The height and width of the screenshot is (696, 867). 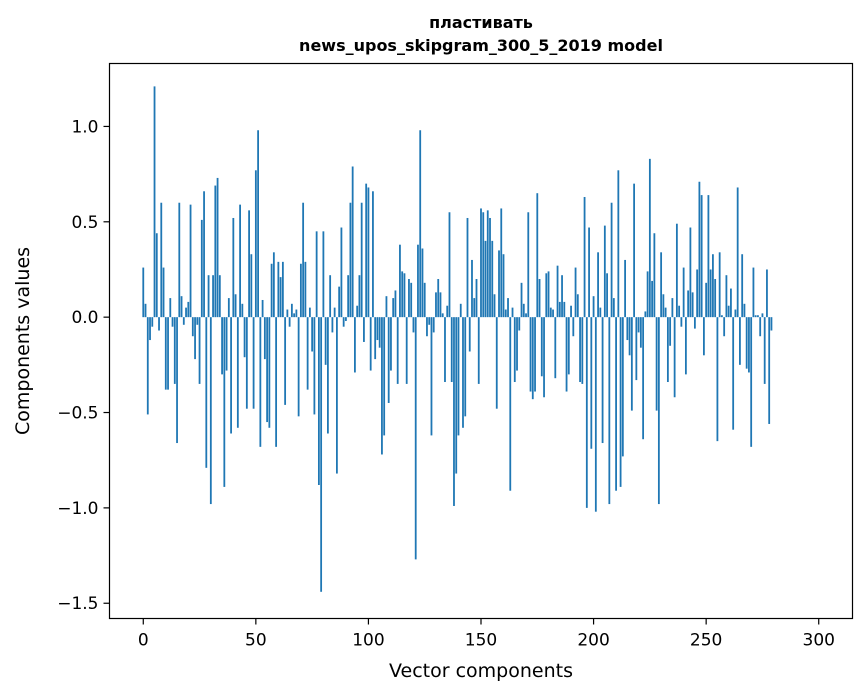 What do you see at coordinates (84, 223) in the screenshot?
I see `y-tick-label: 0.5` at bounding box center [84, 223].